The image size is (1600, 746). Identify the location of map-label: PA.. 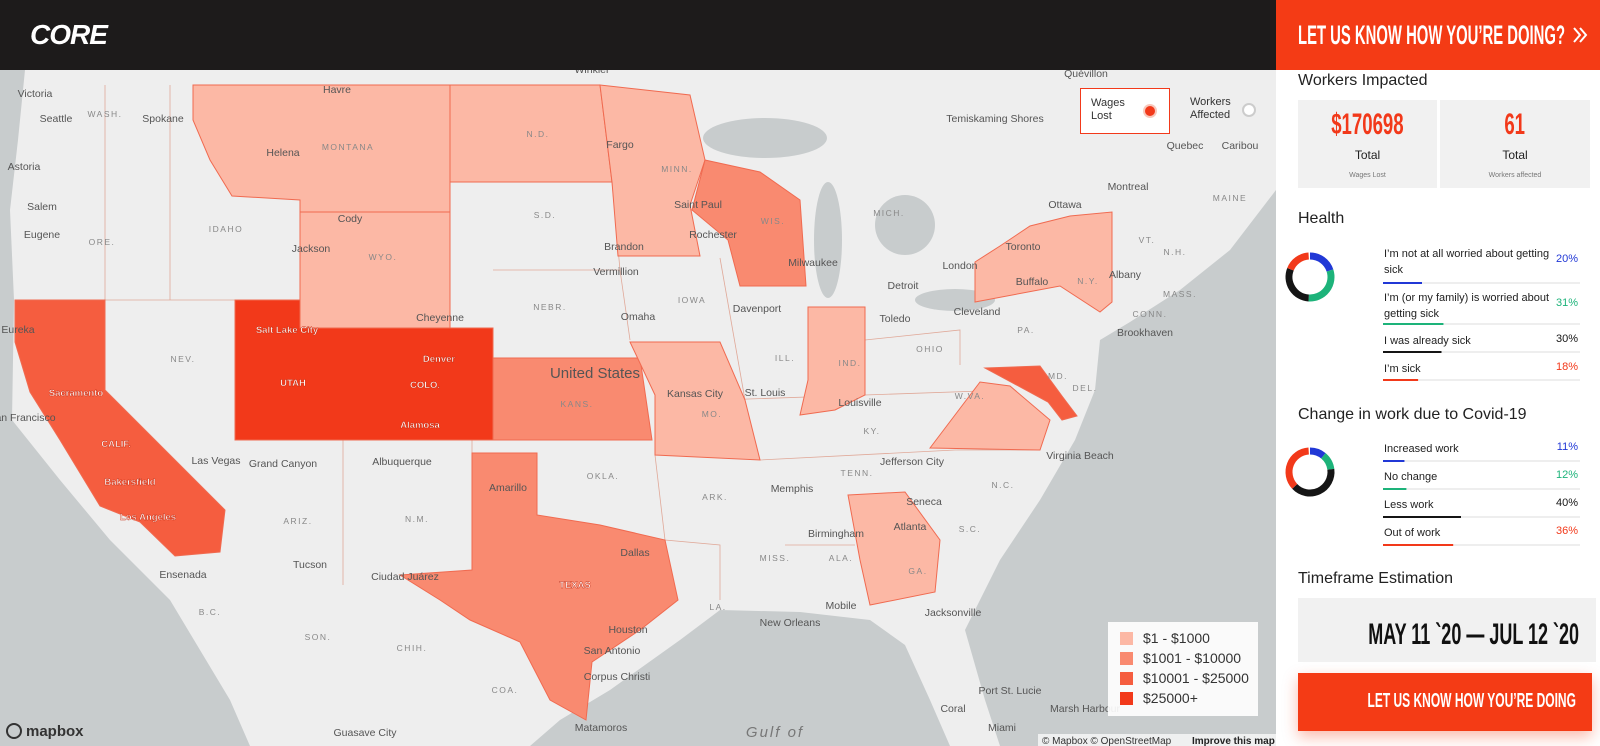
(1026, 330).